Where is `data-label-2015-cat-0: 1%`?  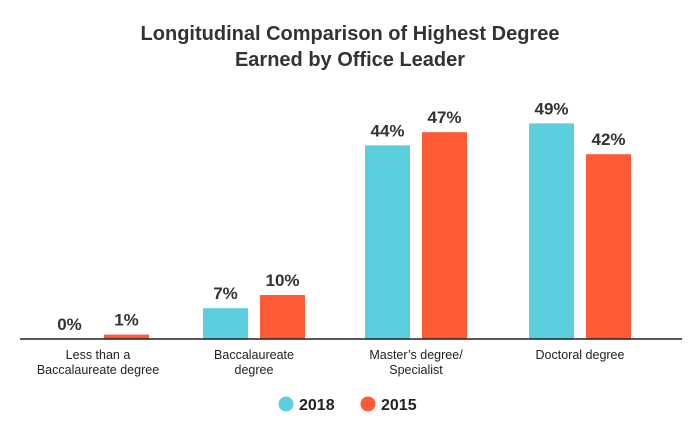 data-label-2015-cat-0: 1% is located at coordinates (126, 320).